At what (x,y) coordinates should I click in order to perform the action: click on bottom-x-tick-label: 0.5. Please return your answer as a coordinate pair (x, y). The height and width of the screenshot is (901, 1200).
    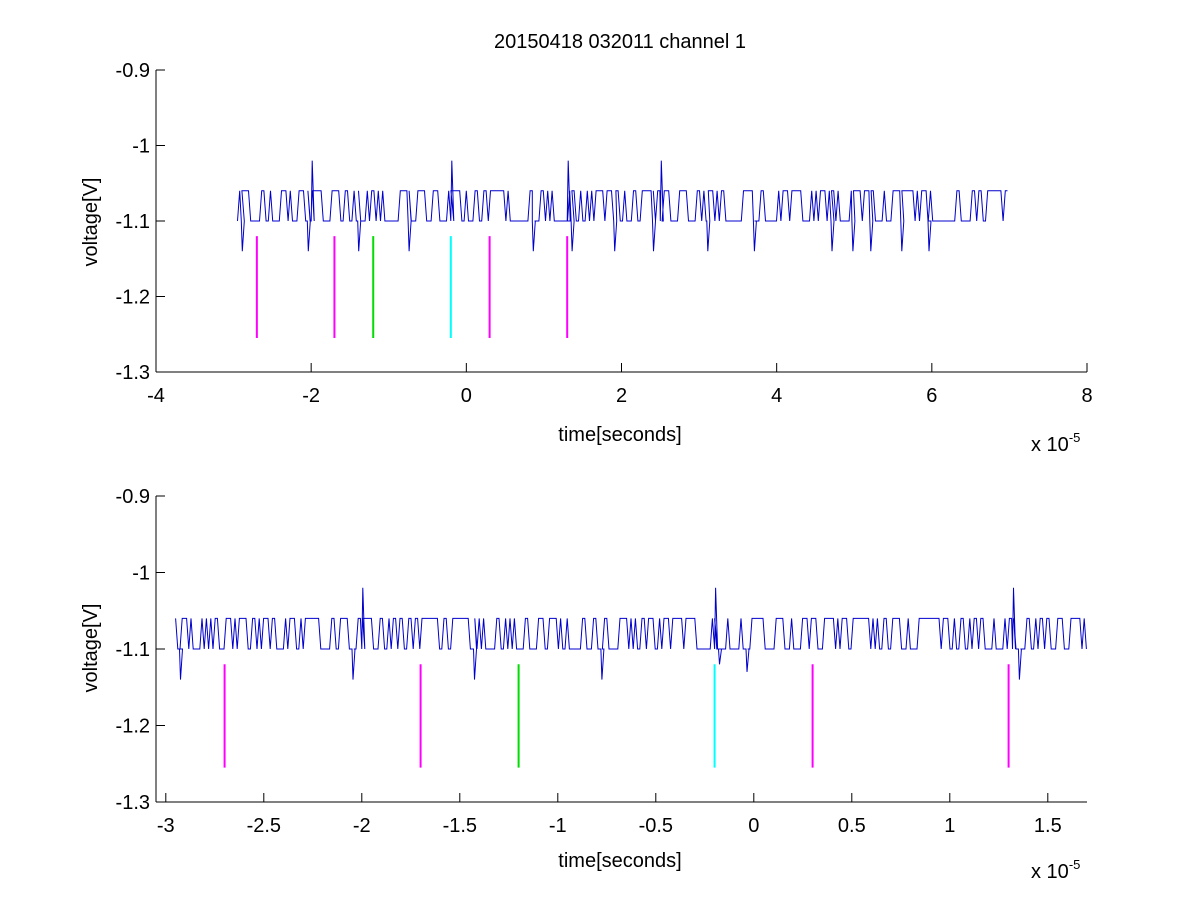
    Looking at the image, I should click on (852, 826).